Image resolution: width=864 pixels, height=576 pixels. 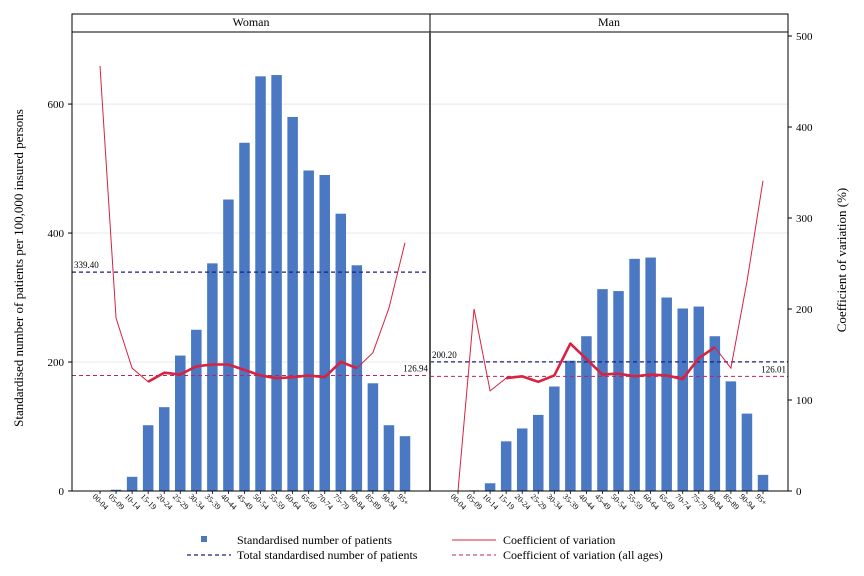 What do you see at coordinates (559, 540) in the screenshot?
I see `legend-label-cv: Coefficient of variation` at bounding box center [559, 540].